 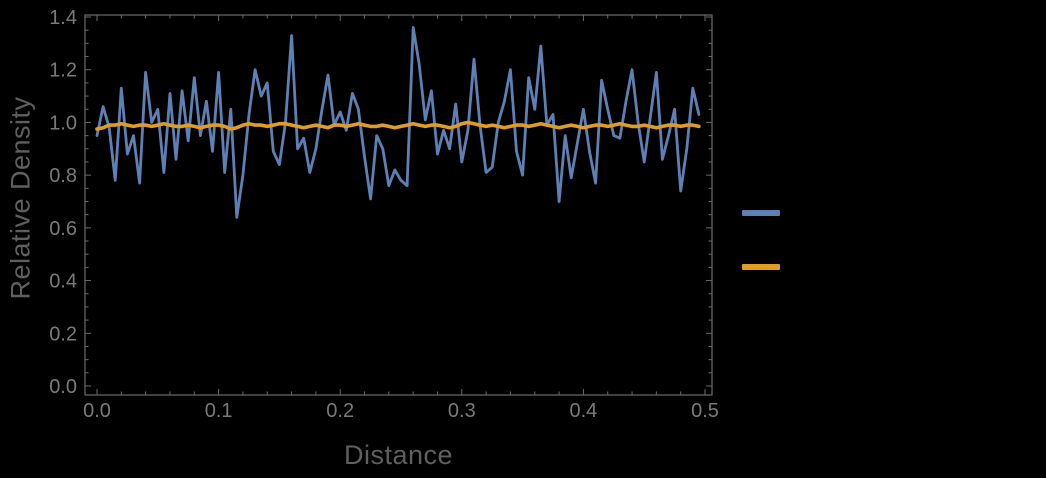 I want to click on x-axis-label: Distance, so click(x=398, y=455).